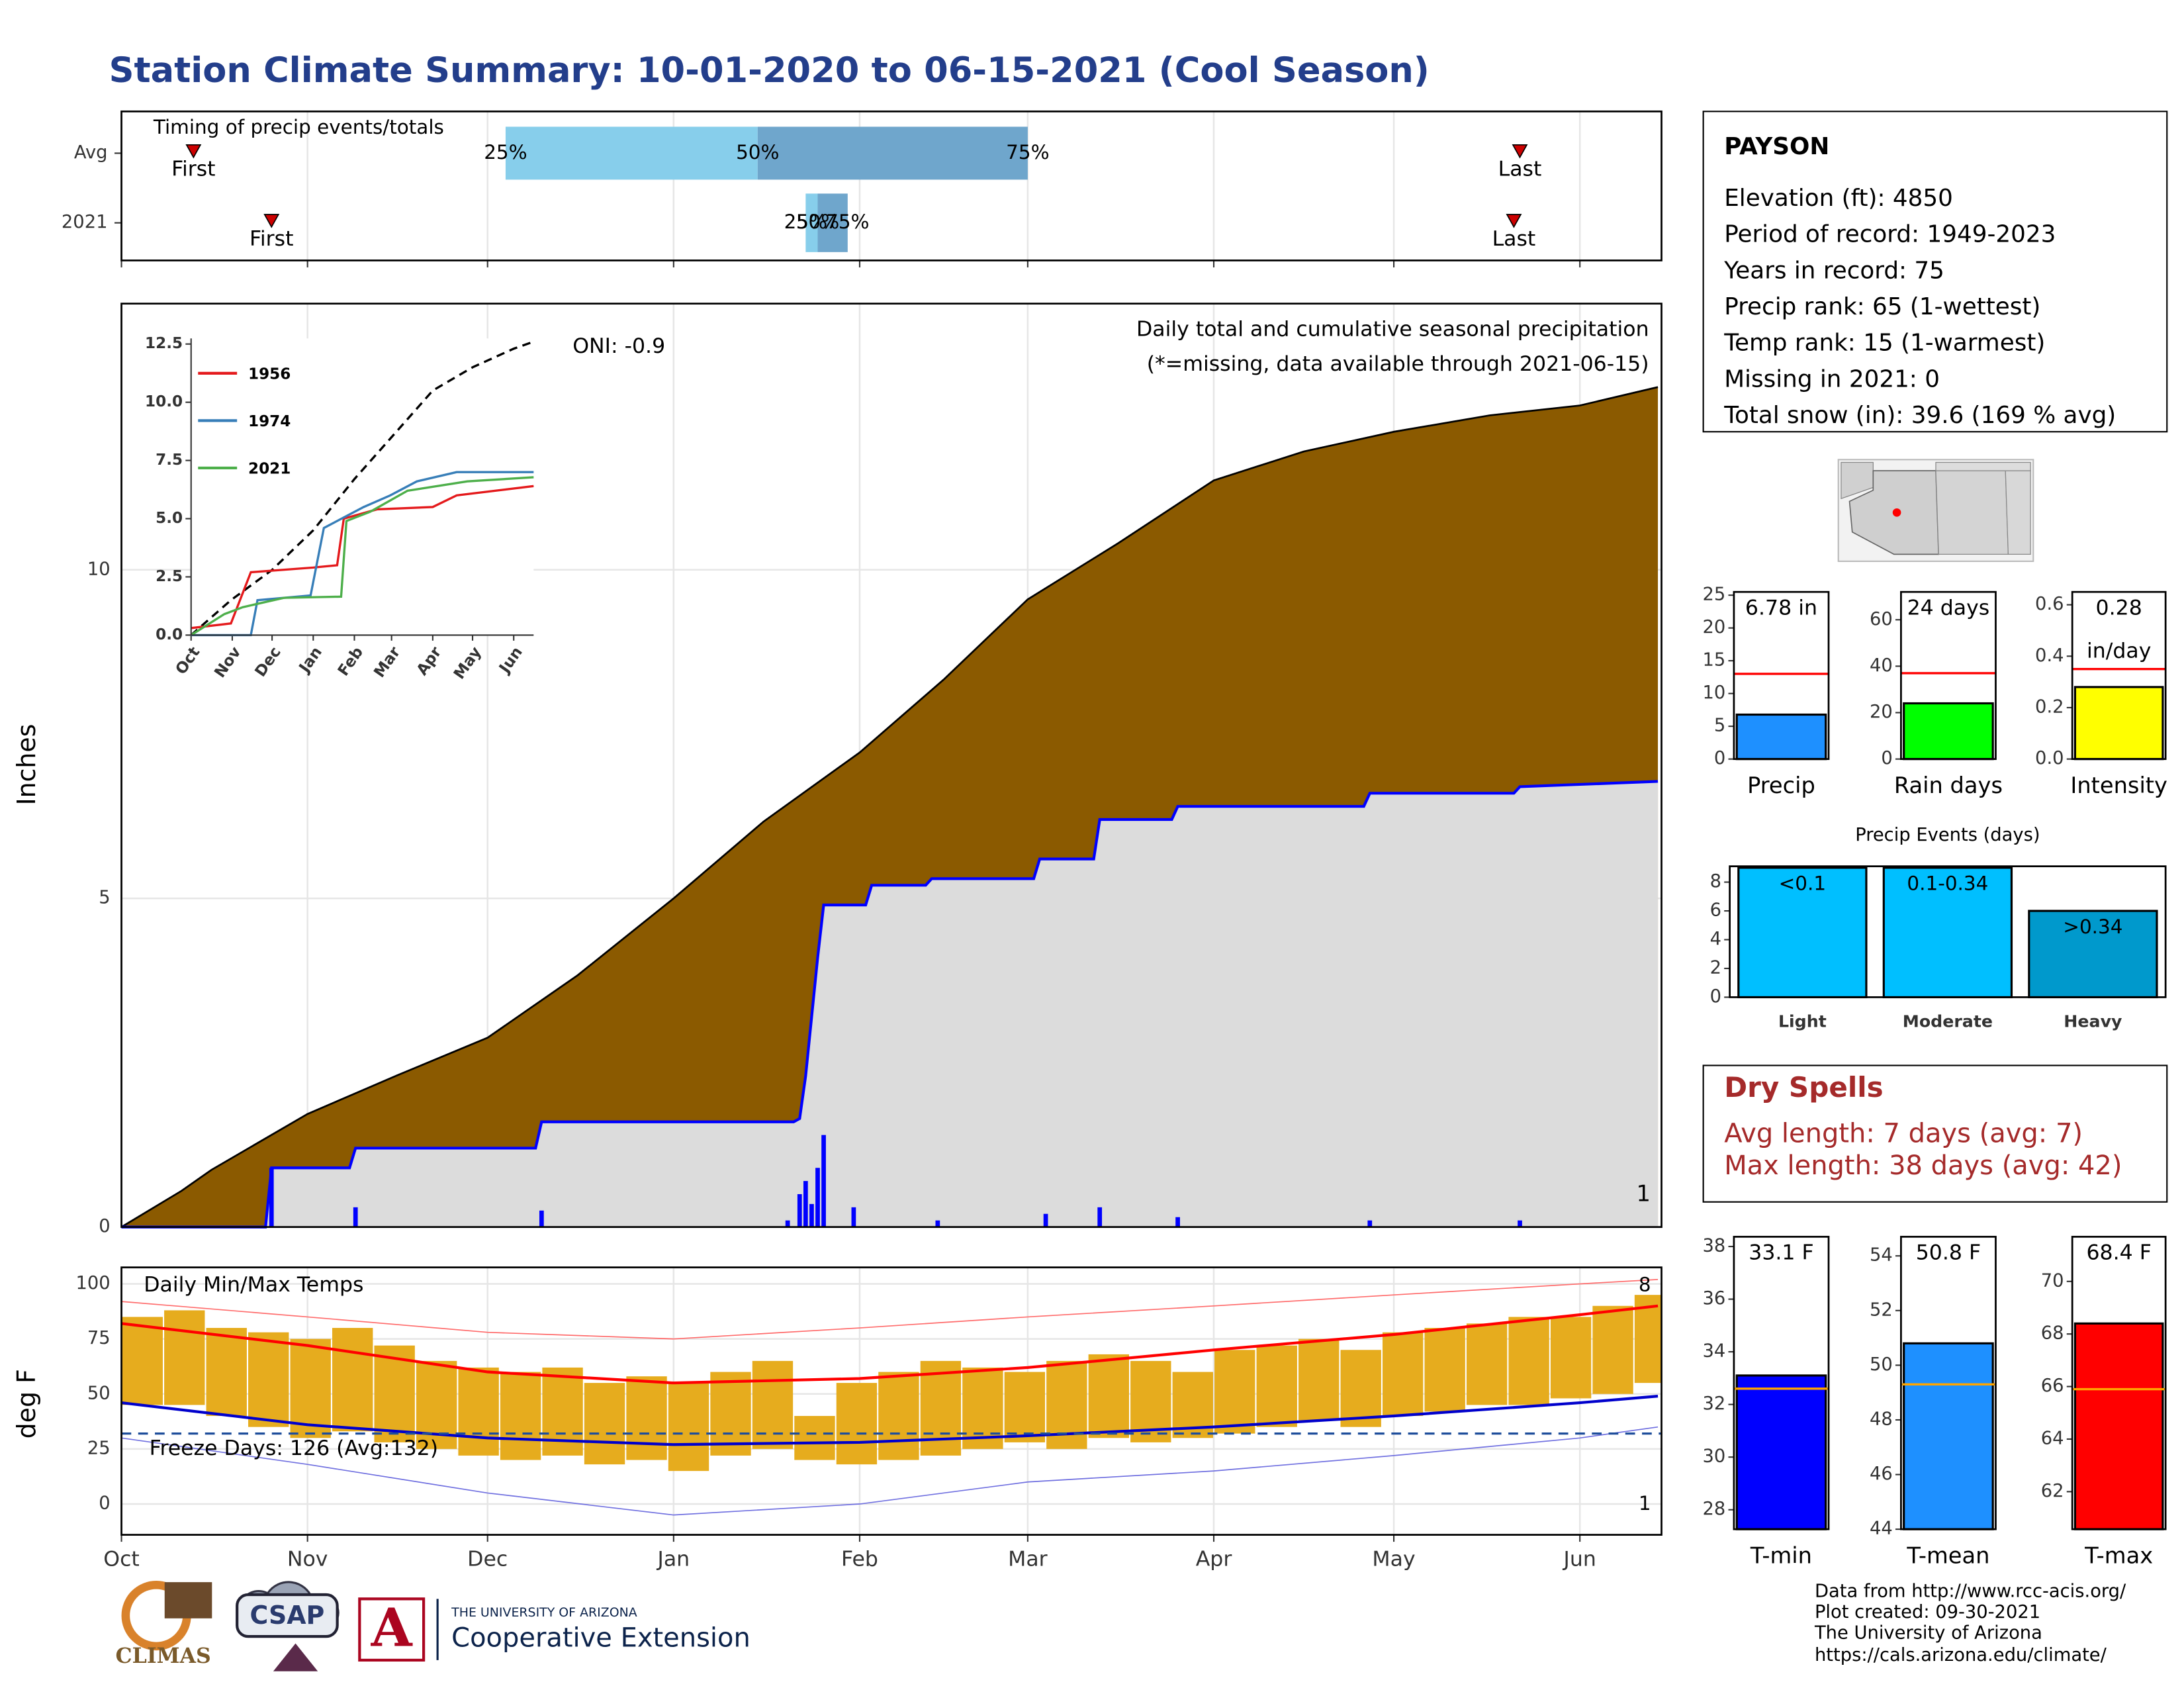  What do you see at coordinates (91, 152) in the screenshot?
I see `row-label: Avg` at bounding box center [91, 152].